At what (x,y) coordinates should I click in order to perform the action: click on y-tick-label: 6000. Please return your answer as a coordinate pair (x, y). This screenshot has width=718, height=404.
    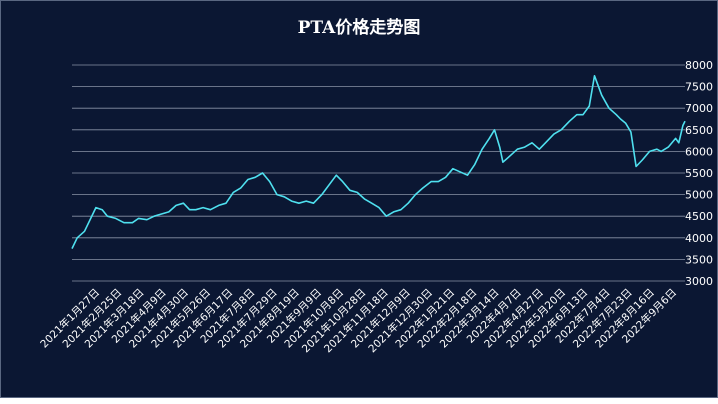
    Looking at the image, I should click on (699, 151).